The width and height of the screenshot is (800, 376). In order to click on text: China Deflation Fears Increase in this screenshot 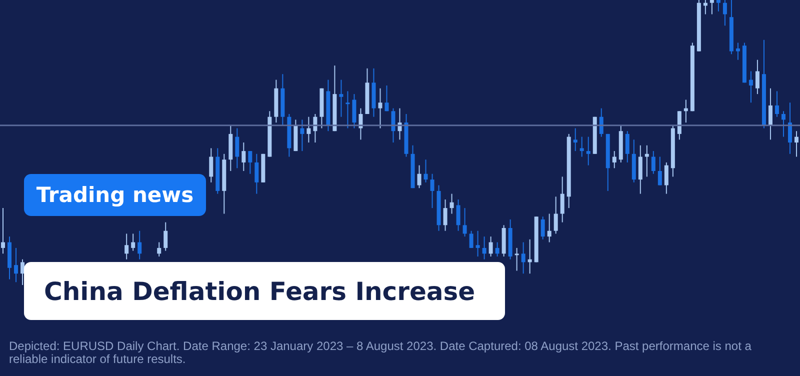, I will do `click(264, 291)`.